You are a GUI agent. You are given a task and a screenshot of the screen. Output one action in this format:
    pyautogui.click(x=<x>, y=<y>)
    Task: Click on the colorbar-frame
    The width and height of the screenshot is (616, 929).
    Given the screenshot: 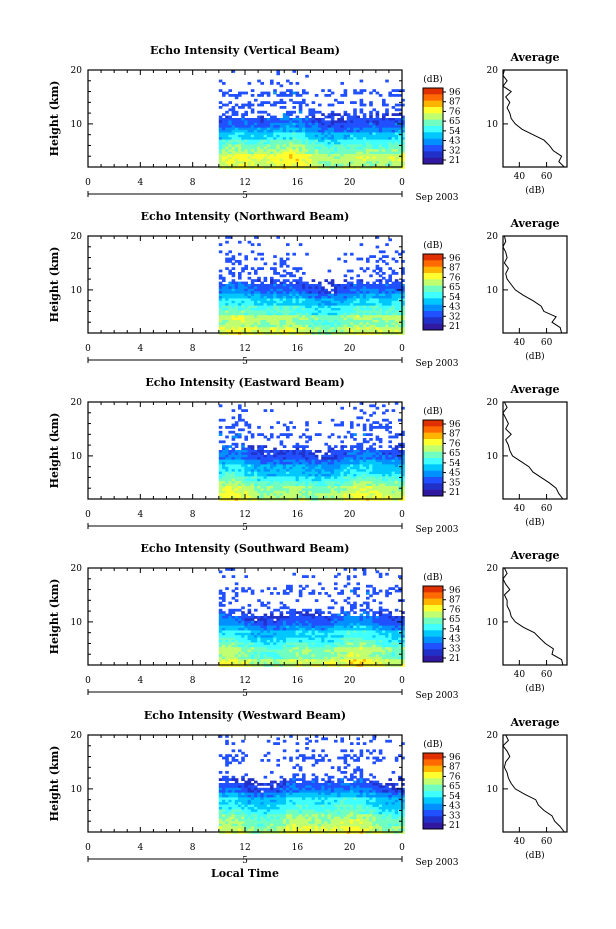 What is the action you would take?
    pyautogui.click(x=433, y=458)
    